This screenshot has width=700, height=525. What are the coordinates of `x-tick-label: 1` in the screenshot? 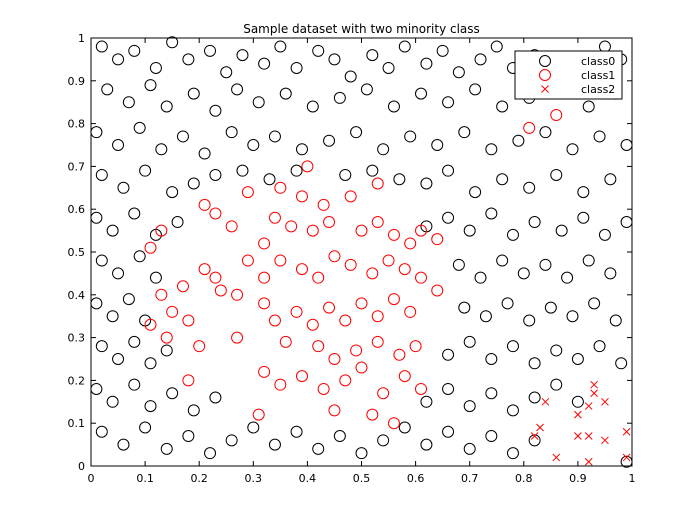 It's located at (632, 478).